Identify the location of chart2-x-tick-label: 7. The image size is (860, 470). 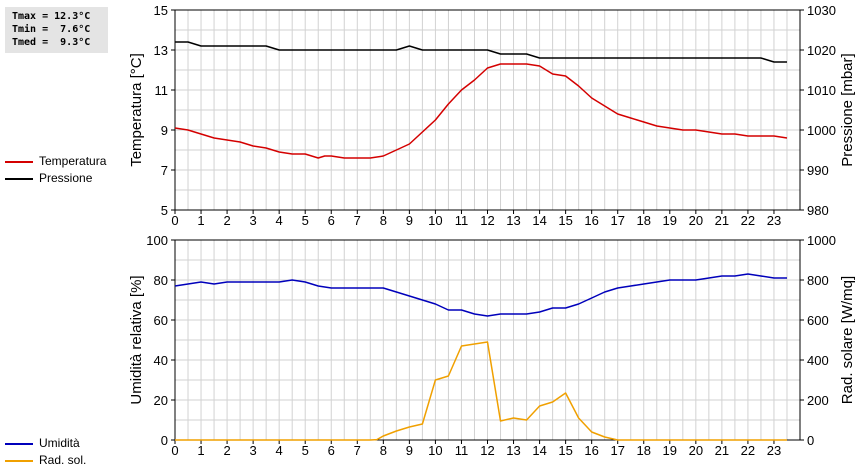
(357, 450).